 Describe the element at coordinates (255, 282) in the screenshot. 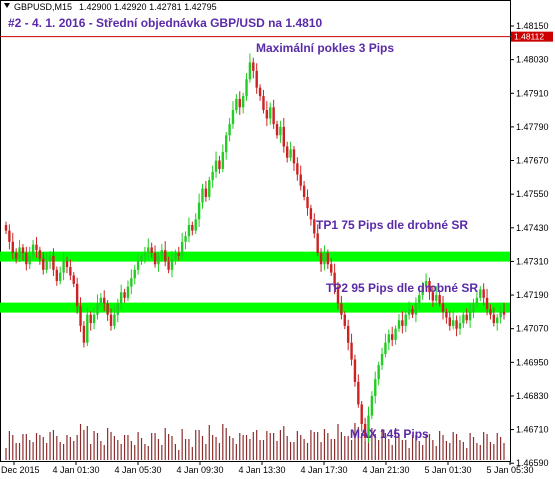

I see `tp-zones` at that location.